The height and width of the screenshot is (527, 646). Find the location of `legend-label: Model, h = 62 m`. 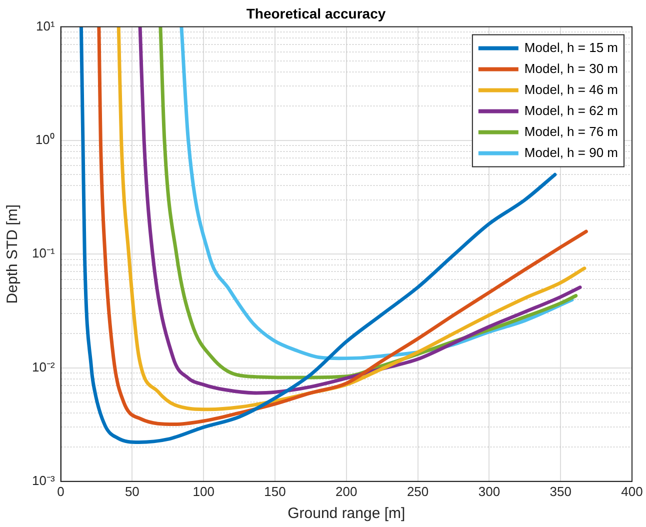

legend-label: Model, h = 62 m is located at coordinates (571, 110).